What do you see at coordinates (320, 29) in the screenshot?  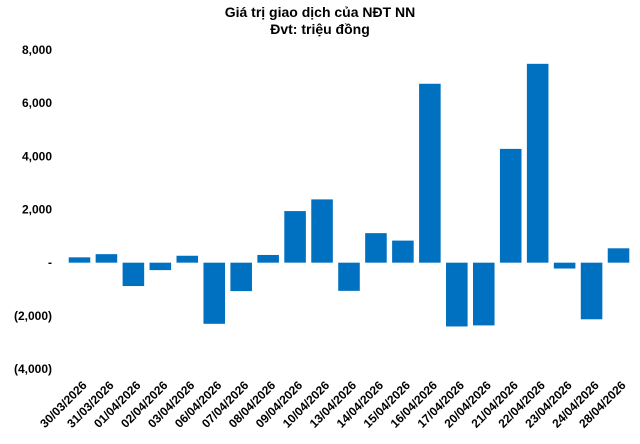 I see `chart-subtitle: Đvt: triệu đồng` at bounding box center [320, 29].